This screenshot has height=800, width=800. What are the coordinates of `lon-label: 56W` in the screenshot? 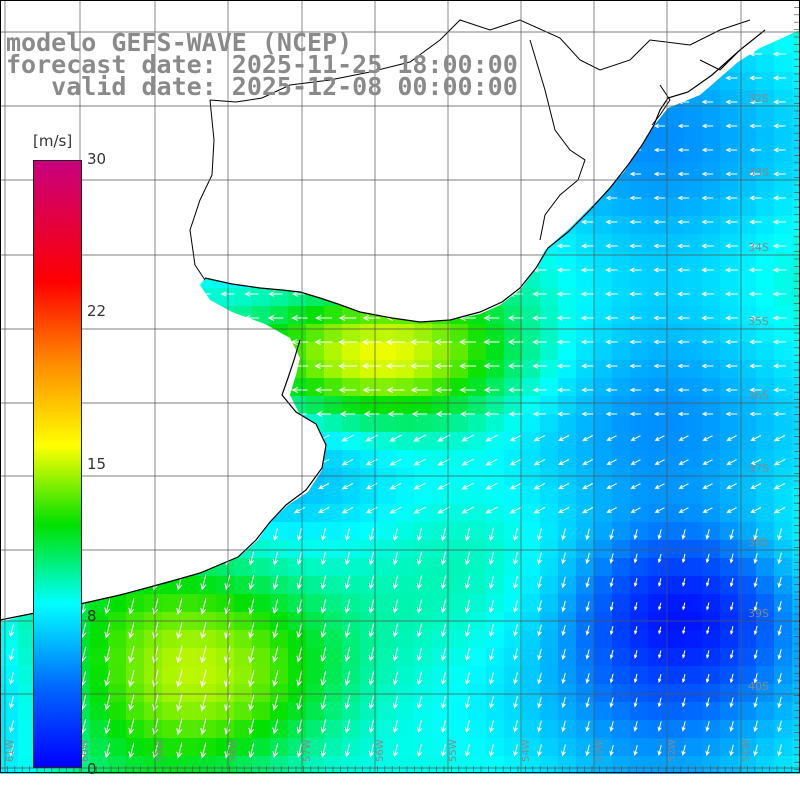 It's located at (380, 750).